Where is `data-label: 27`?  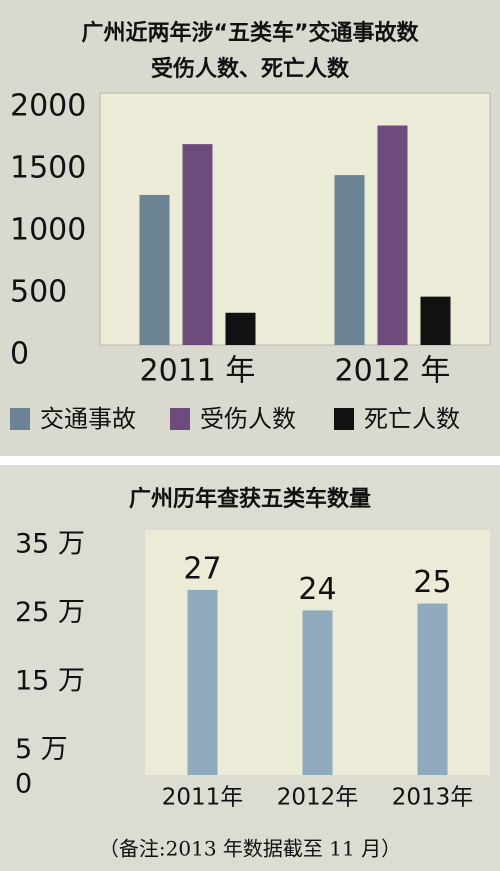 data-label: 27 is located at coordinates (202, 568).